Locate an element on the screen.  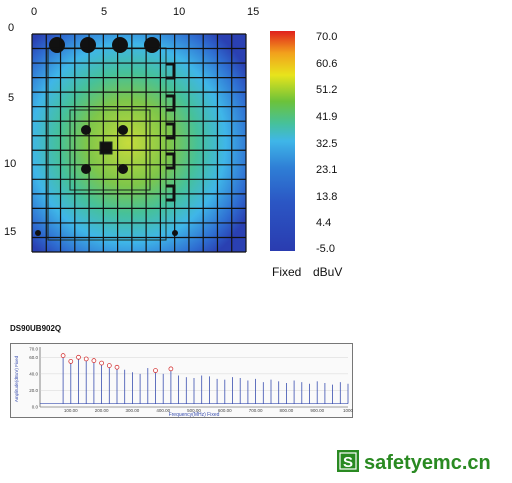
spectrum-x-tick: 900.00 is located at coordinates (317, 410).